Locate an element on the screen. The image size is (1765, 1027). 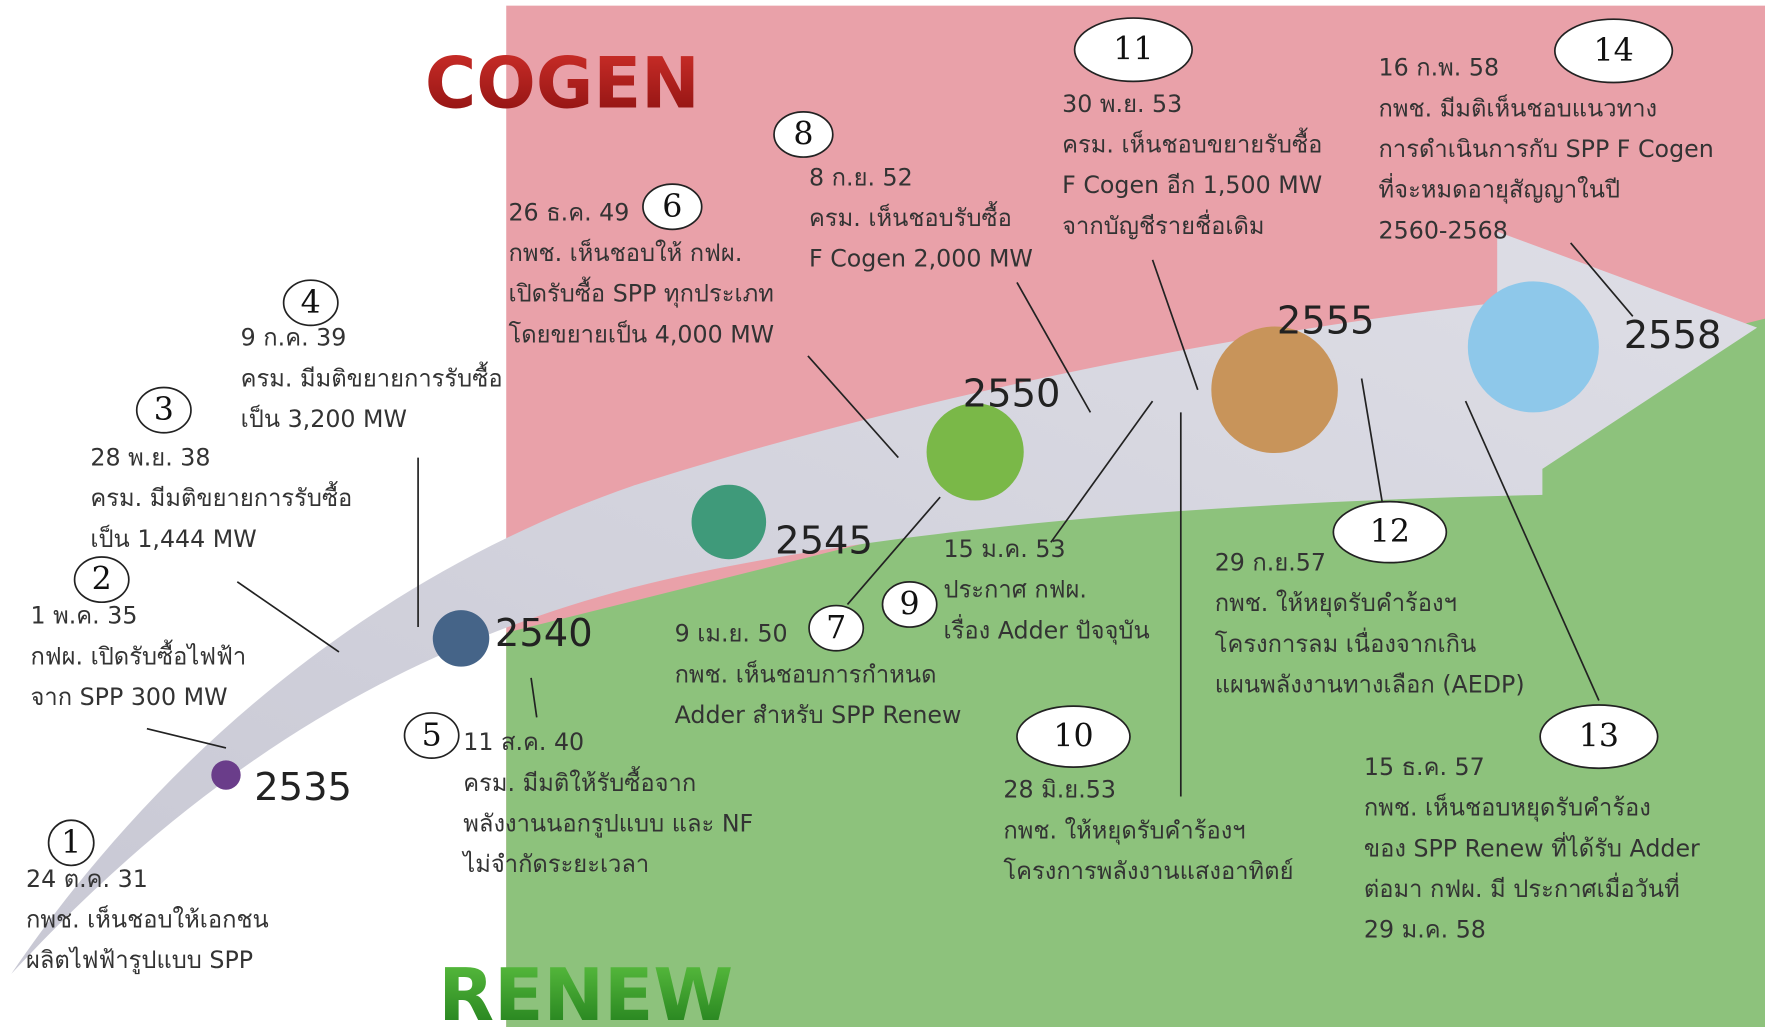
event-text: กพช. เห็นชอบให้ กฟผ. is located at coordinates (625, 252).